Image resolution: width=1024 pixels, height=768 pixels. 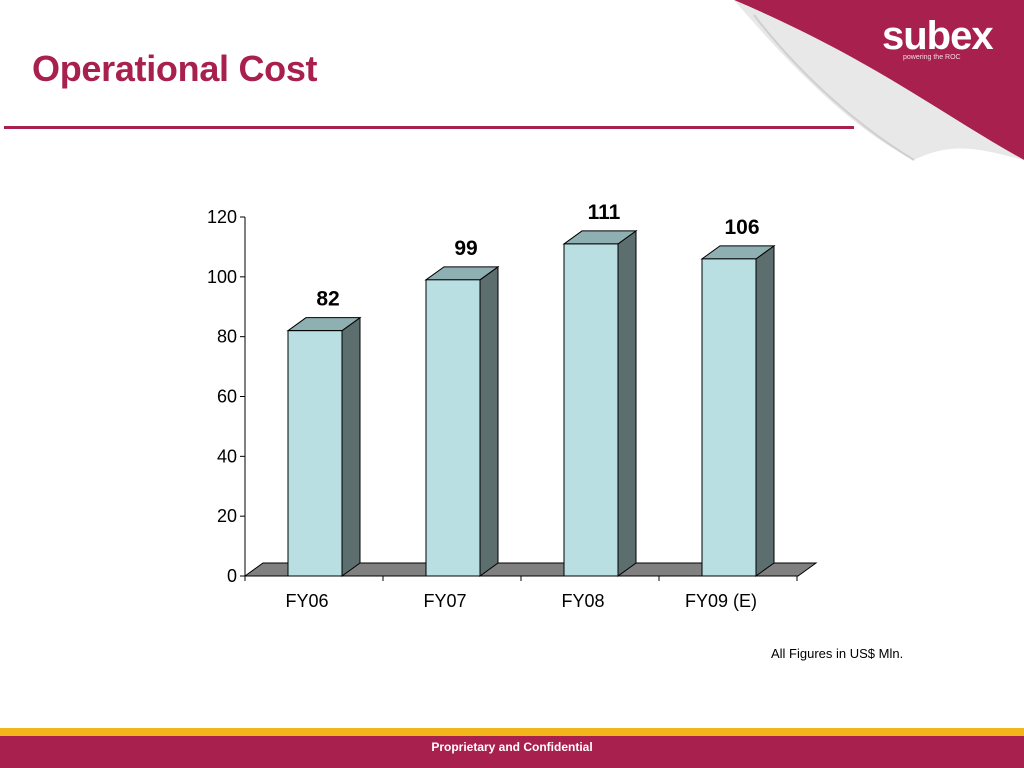 I want to click on y-tick-label: 80, so click(x=227, y=337).